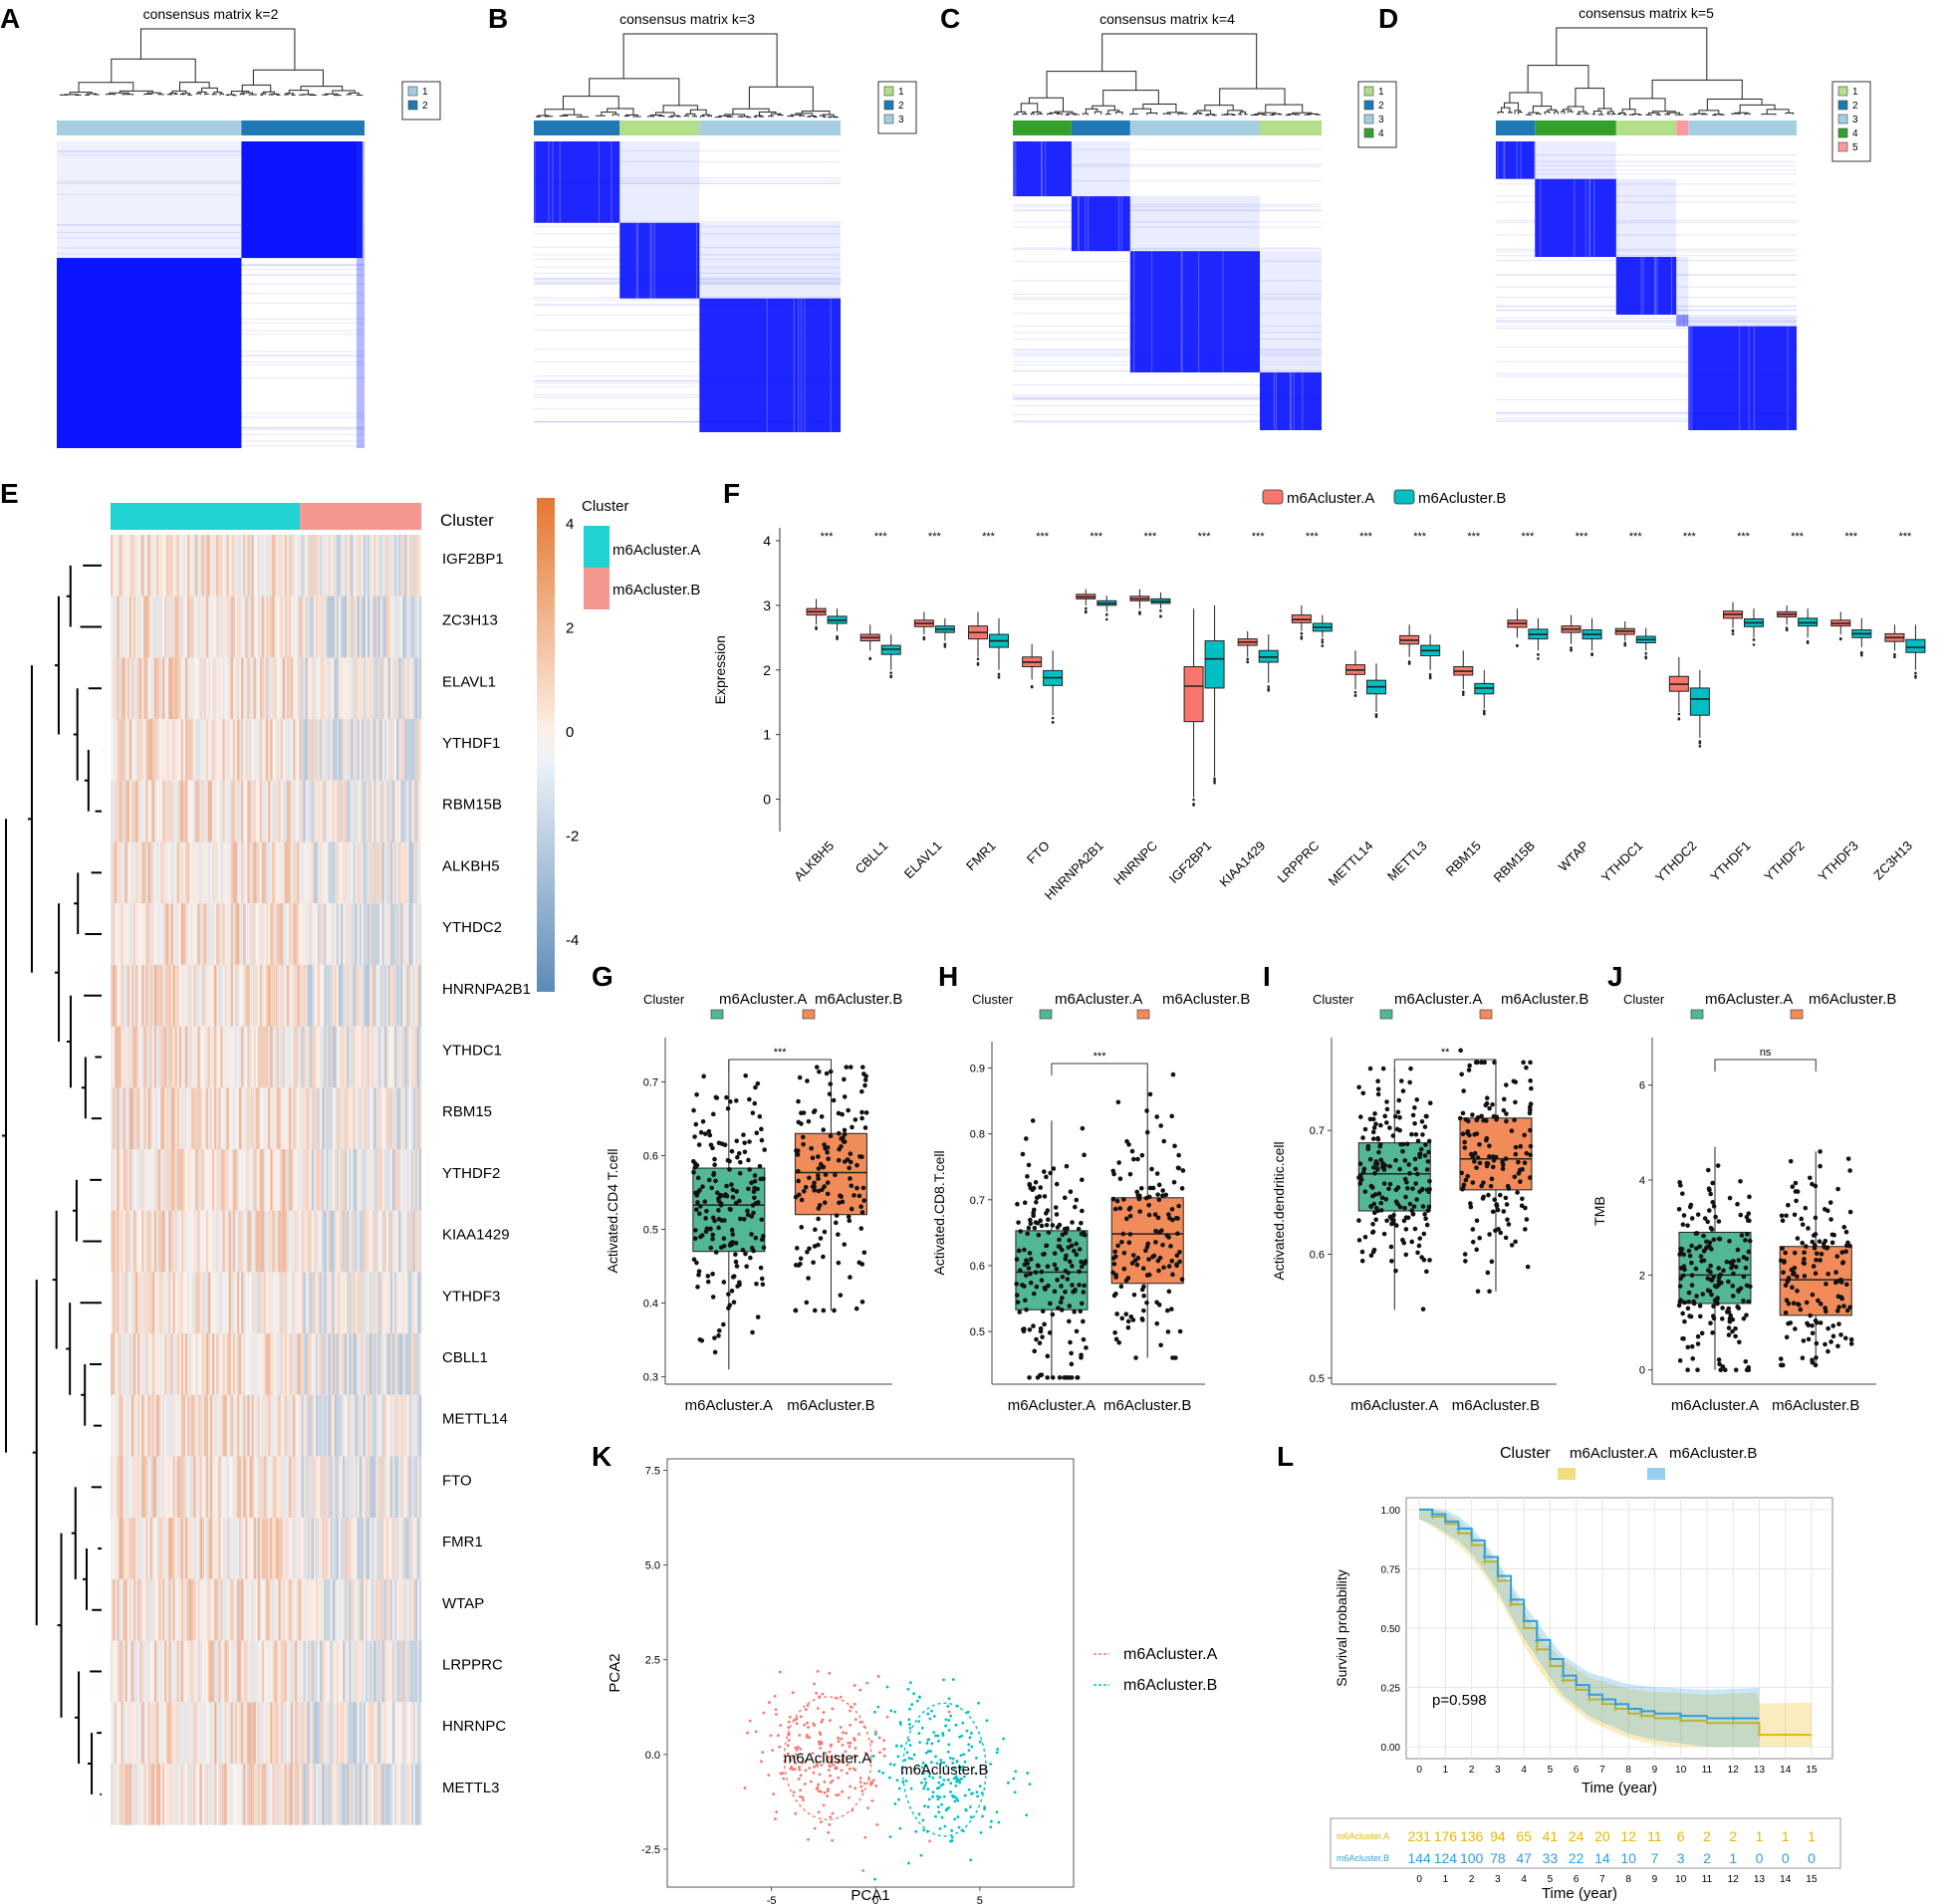  I want to click on legend-box, so click(1851, 122).